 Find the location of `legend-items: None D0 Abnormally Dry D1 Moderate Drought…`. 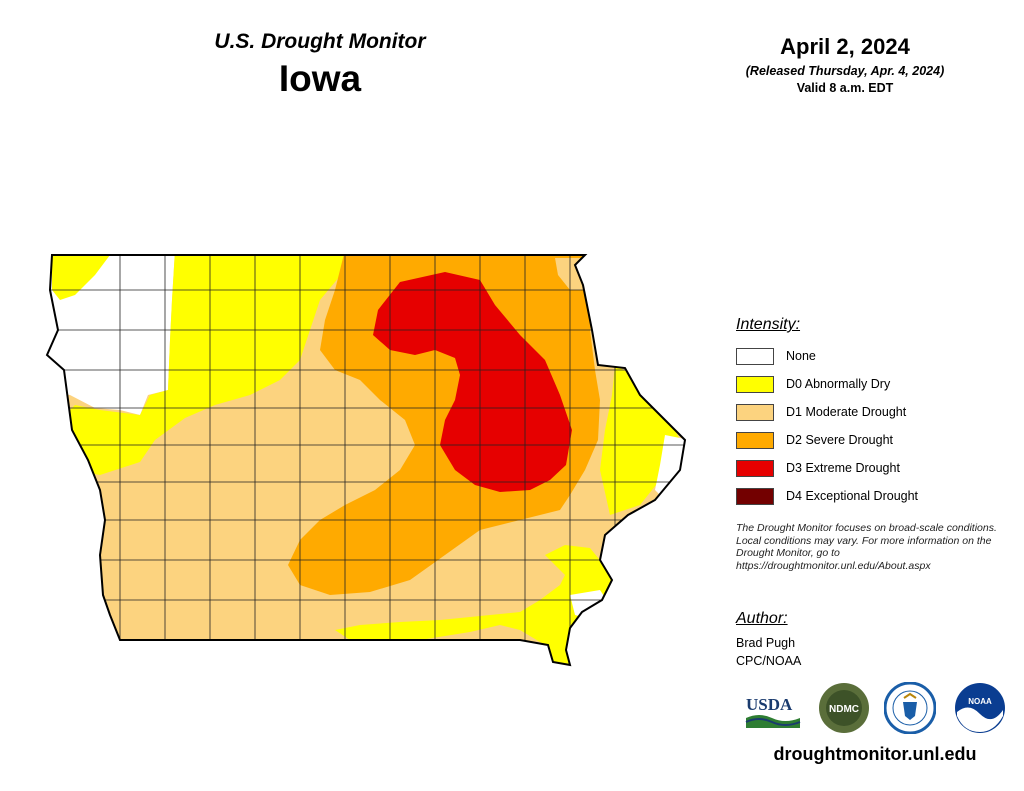

legend-items: None D0 Abnormally Dry D1 Moderate Drought… is located at coordinates (876, 426).